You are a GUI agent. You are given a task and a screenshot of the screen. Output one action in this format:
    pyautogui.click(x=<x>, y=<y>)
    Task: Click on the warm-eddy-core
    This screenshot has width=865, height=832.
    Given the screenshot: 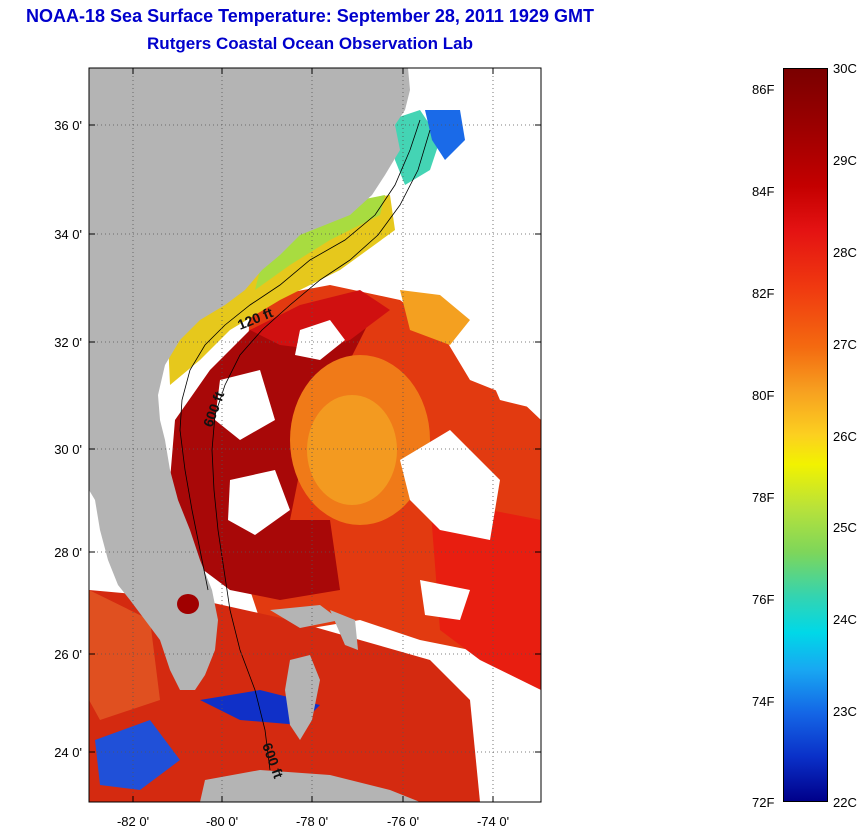 What is the action you would take?
    pyautogui.click(x=352, y=450)
    